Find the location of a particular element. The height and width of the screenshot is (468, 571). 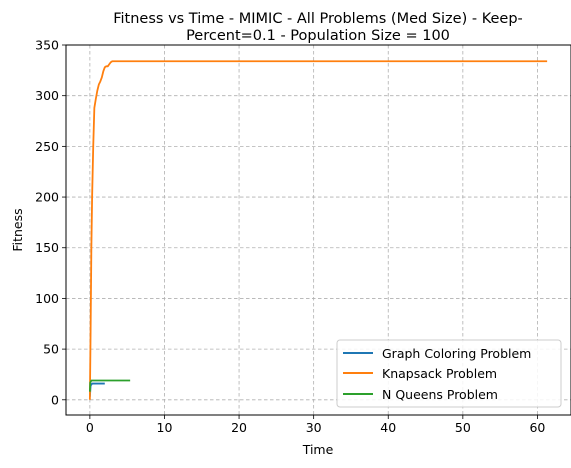

chart-title-line2: Percent=0.1 - Population Size = 100 is located at coordinates (318, 36).